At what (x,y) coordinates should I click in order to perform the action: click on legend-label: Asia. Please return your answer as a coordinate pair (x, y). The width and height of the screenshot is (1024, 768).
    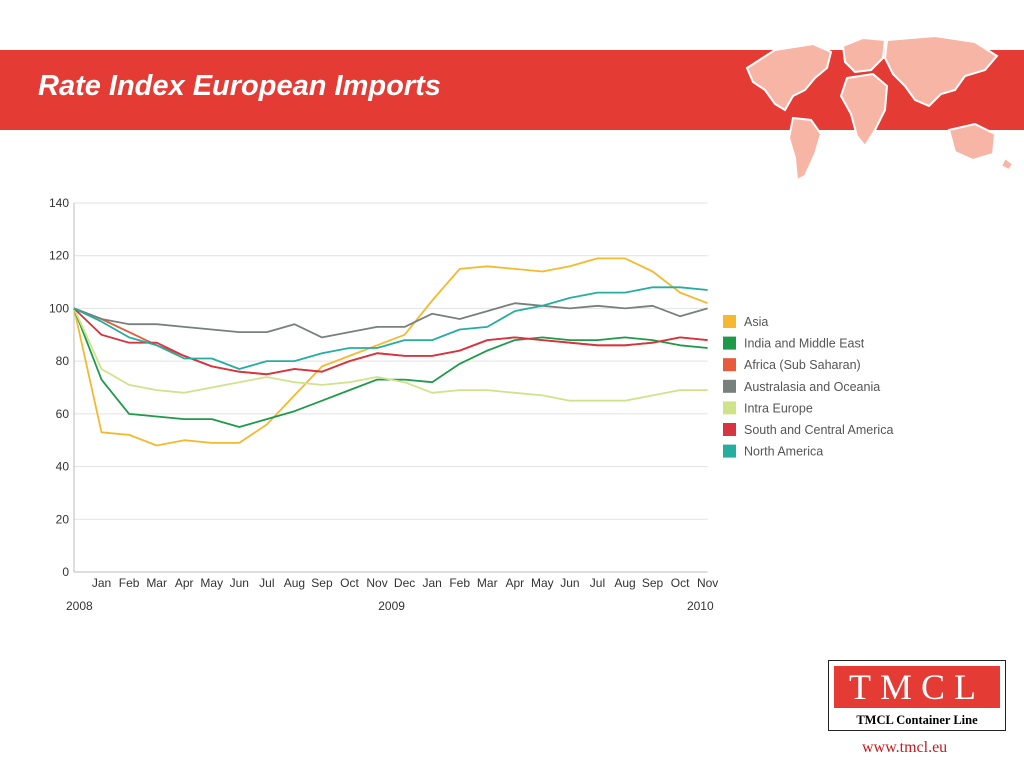
    Looking at the image, I should click on (756, 322).